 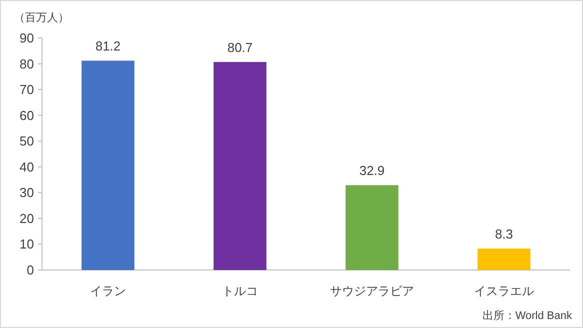 I want to click on x-tick-label: イラン, so click(x=108, y=291).